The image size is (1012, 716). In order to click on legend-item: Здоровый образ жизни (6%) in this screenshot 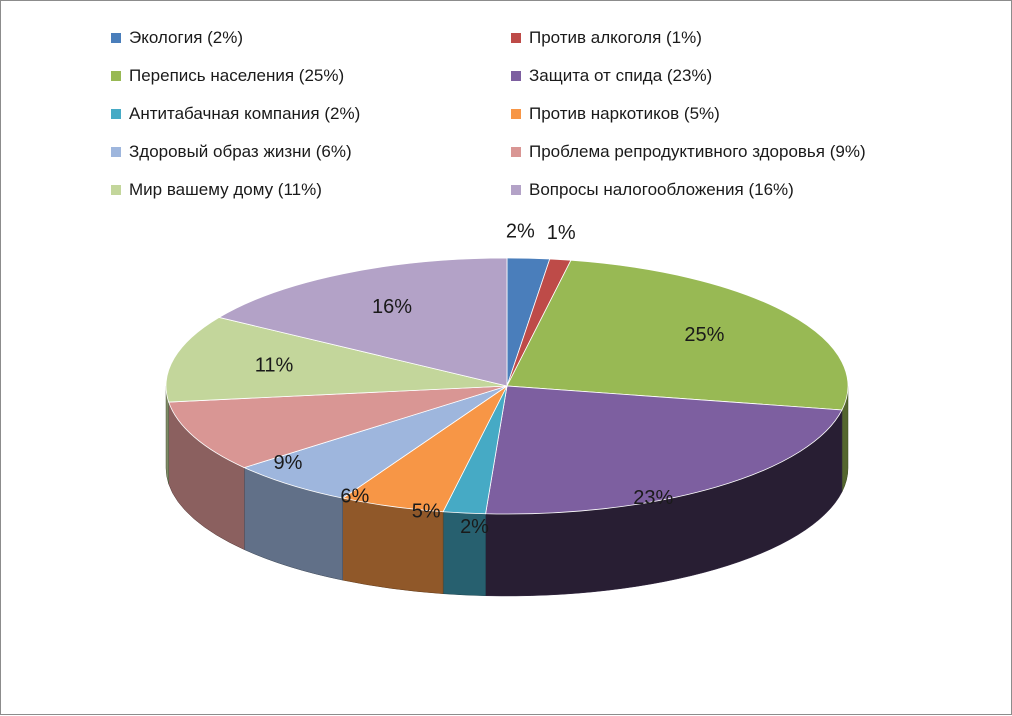, I will do `click(311, 152)`.